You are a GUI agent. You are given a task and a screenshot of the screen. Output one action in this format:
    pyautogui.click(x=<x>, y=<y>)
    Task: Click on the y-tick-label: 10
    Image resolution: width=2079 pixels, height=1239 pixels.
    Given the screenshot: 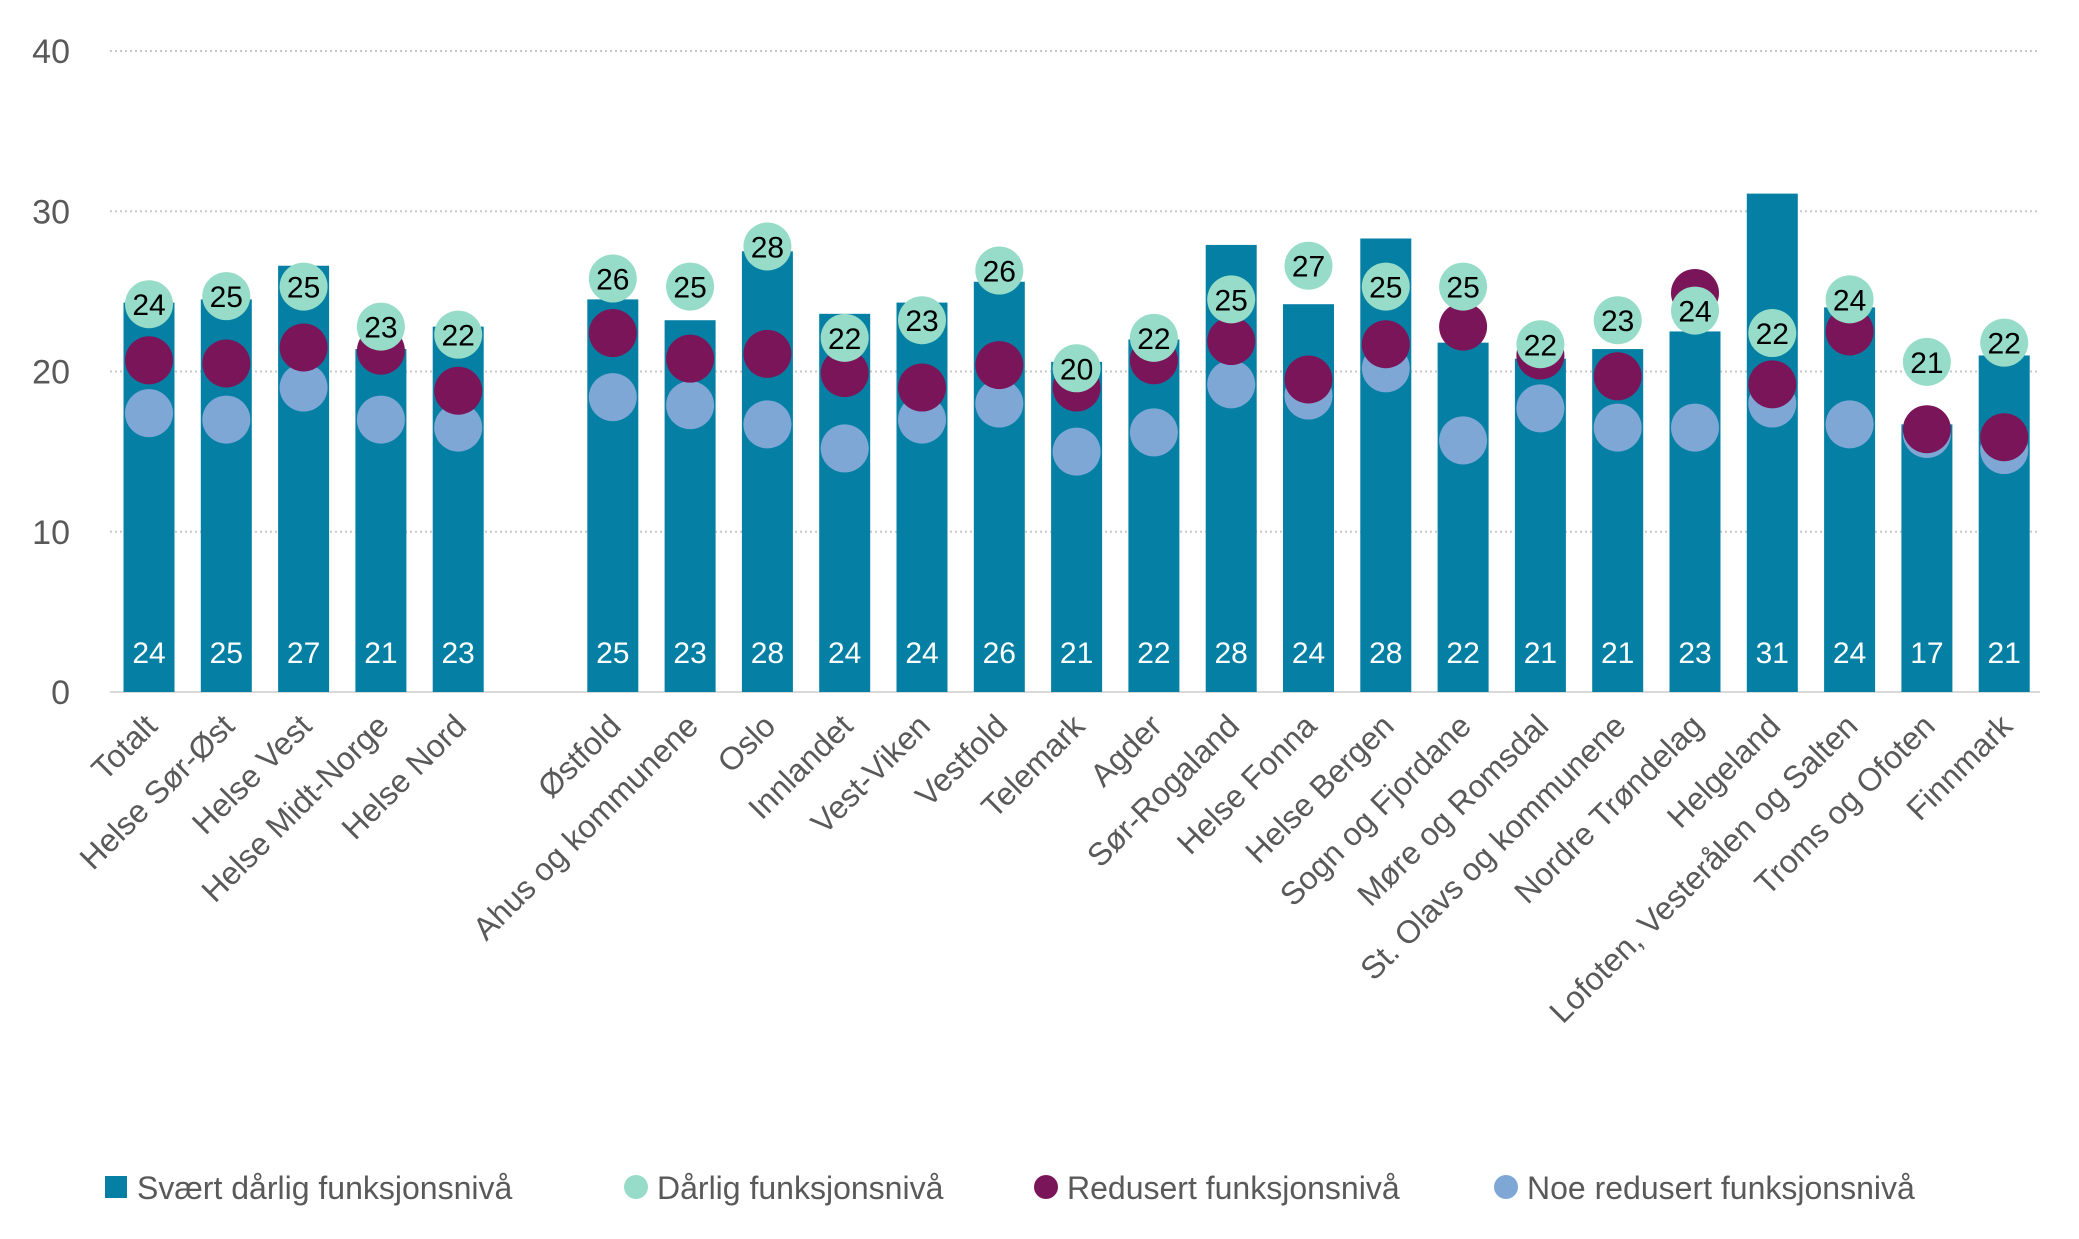 What is the action you would take?
    pyautogui.click(x=51, y=533)
    